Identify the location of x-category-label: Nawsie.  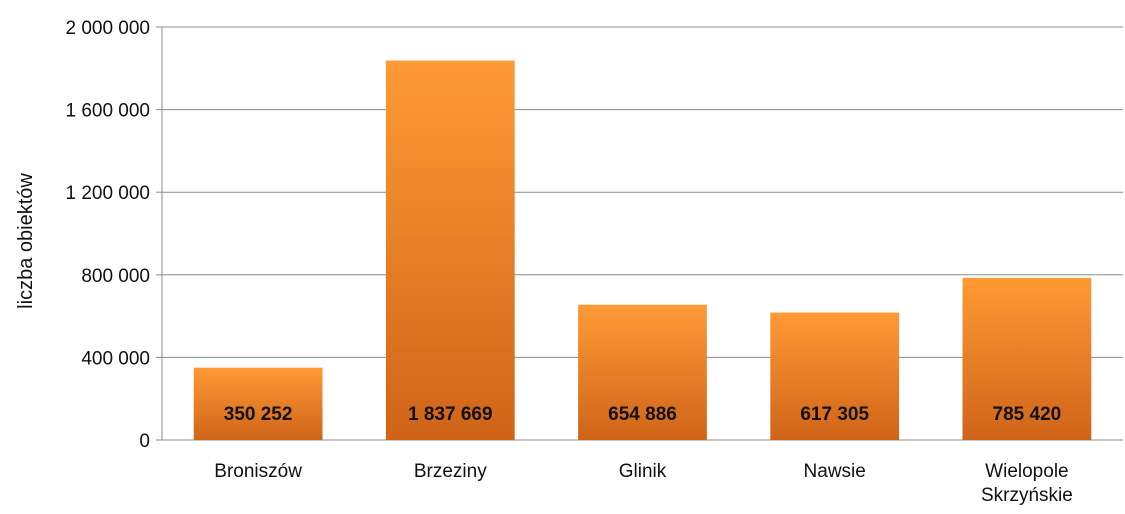
(835, 471).